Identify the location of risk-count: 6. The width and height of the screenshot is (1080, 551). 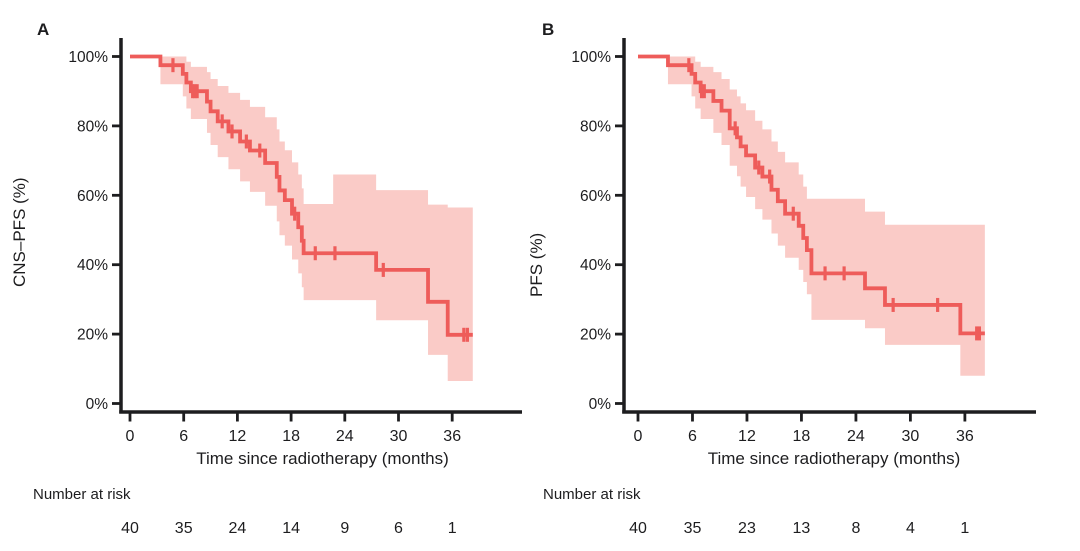
(398, 528).